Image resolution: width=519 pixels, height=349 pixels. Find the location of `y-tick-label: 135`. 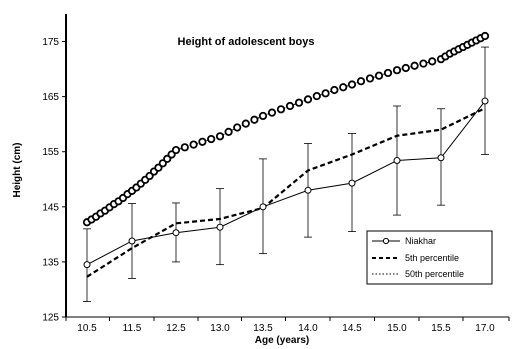

y-tick-label: 135 is located at coordinates (50, 262).